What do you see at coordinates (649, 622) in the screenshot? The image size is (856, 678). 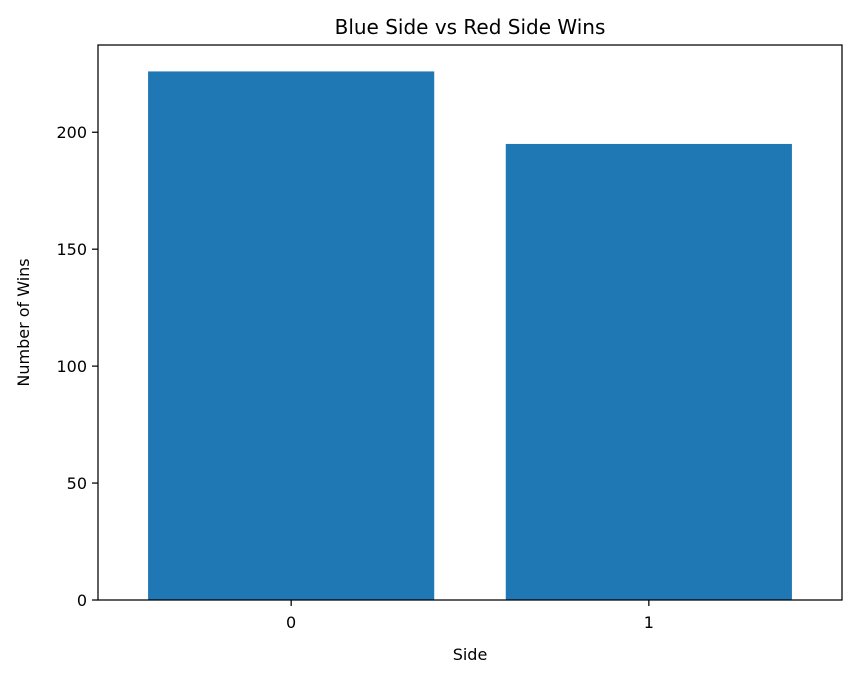 I see `x-tick-label: 1` at bounding box center [649, 622].